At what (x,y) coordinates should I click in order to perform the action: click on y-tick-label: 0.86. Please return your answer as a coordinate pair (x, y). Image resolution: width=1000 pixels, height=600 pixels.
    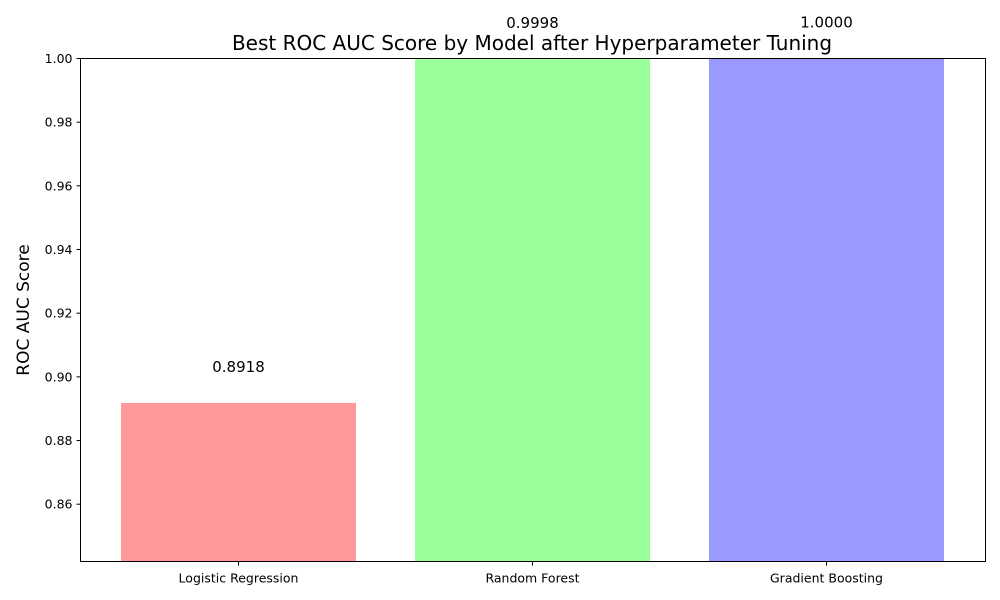
    Looking at the image, I should click on (59, 504).